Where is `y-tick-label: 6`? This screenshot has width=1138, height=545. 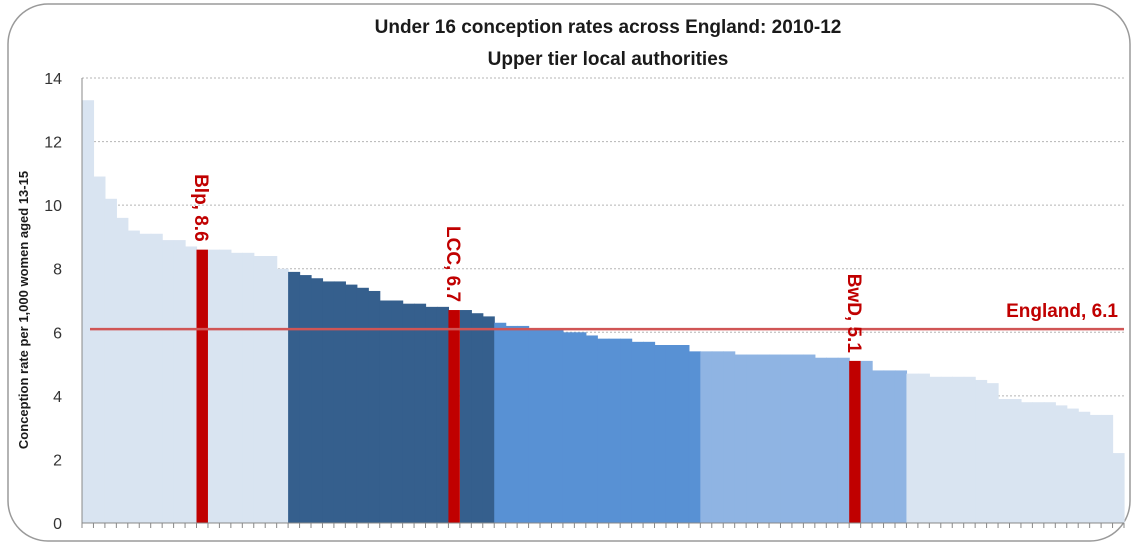
y-tick-label: 6 is located at coordinates (57, 333).